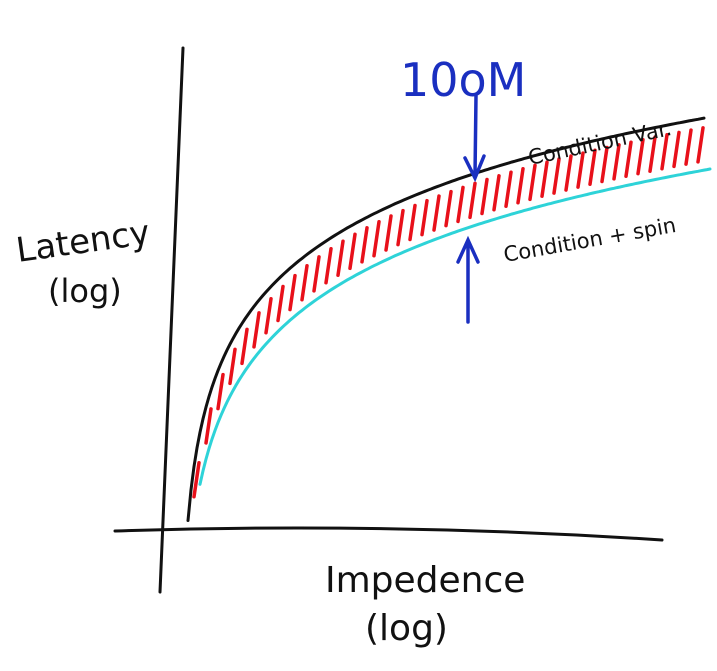 This screenshot has width=717, height=671. I want to click on arrow-down, so click(474, 138).